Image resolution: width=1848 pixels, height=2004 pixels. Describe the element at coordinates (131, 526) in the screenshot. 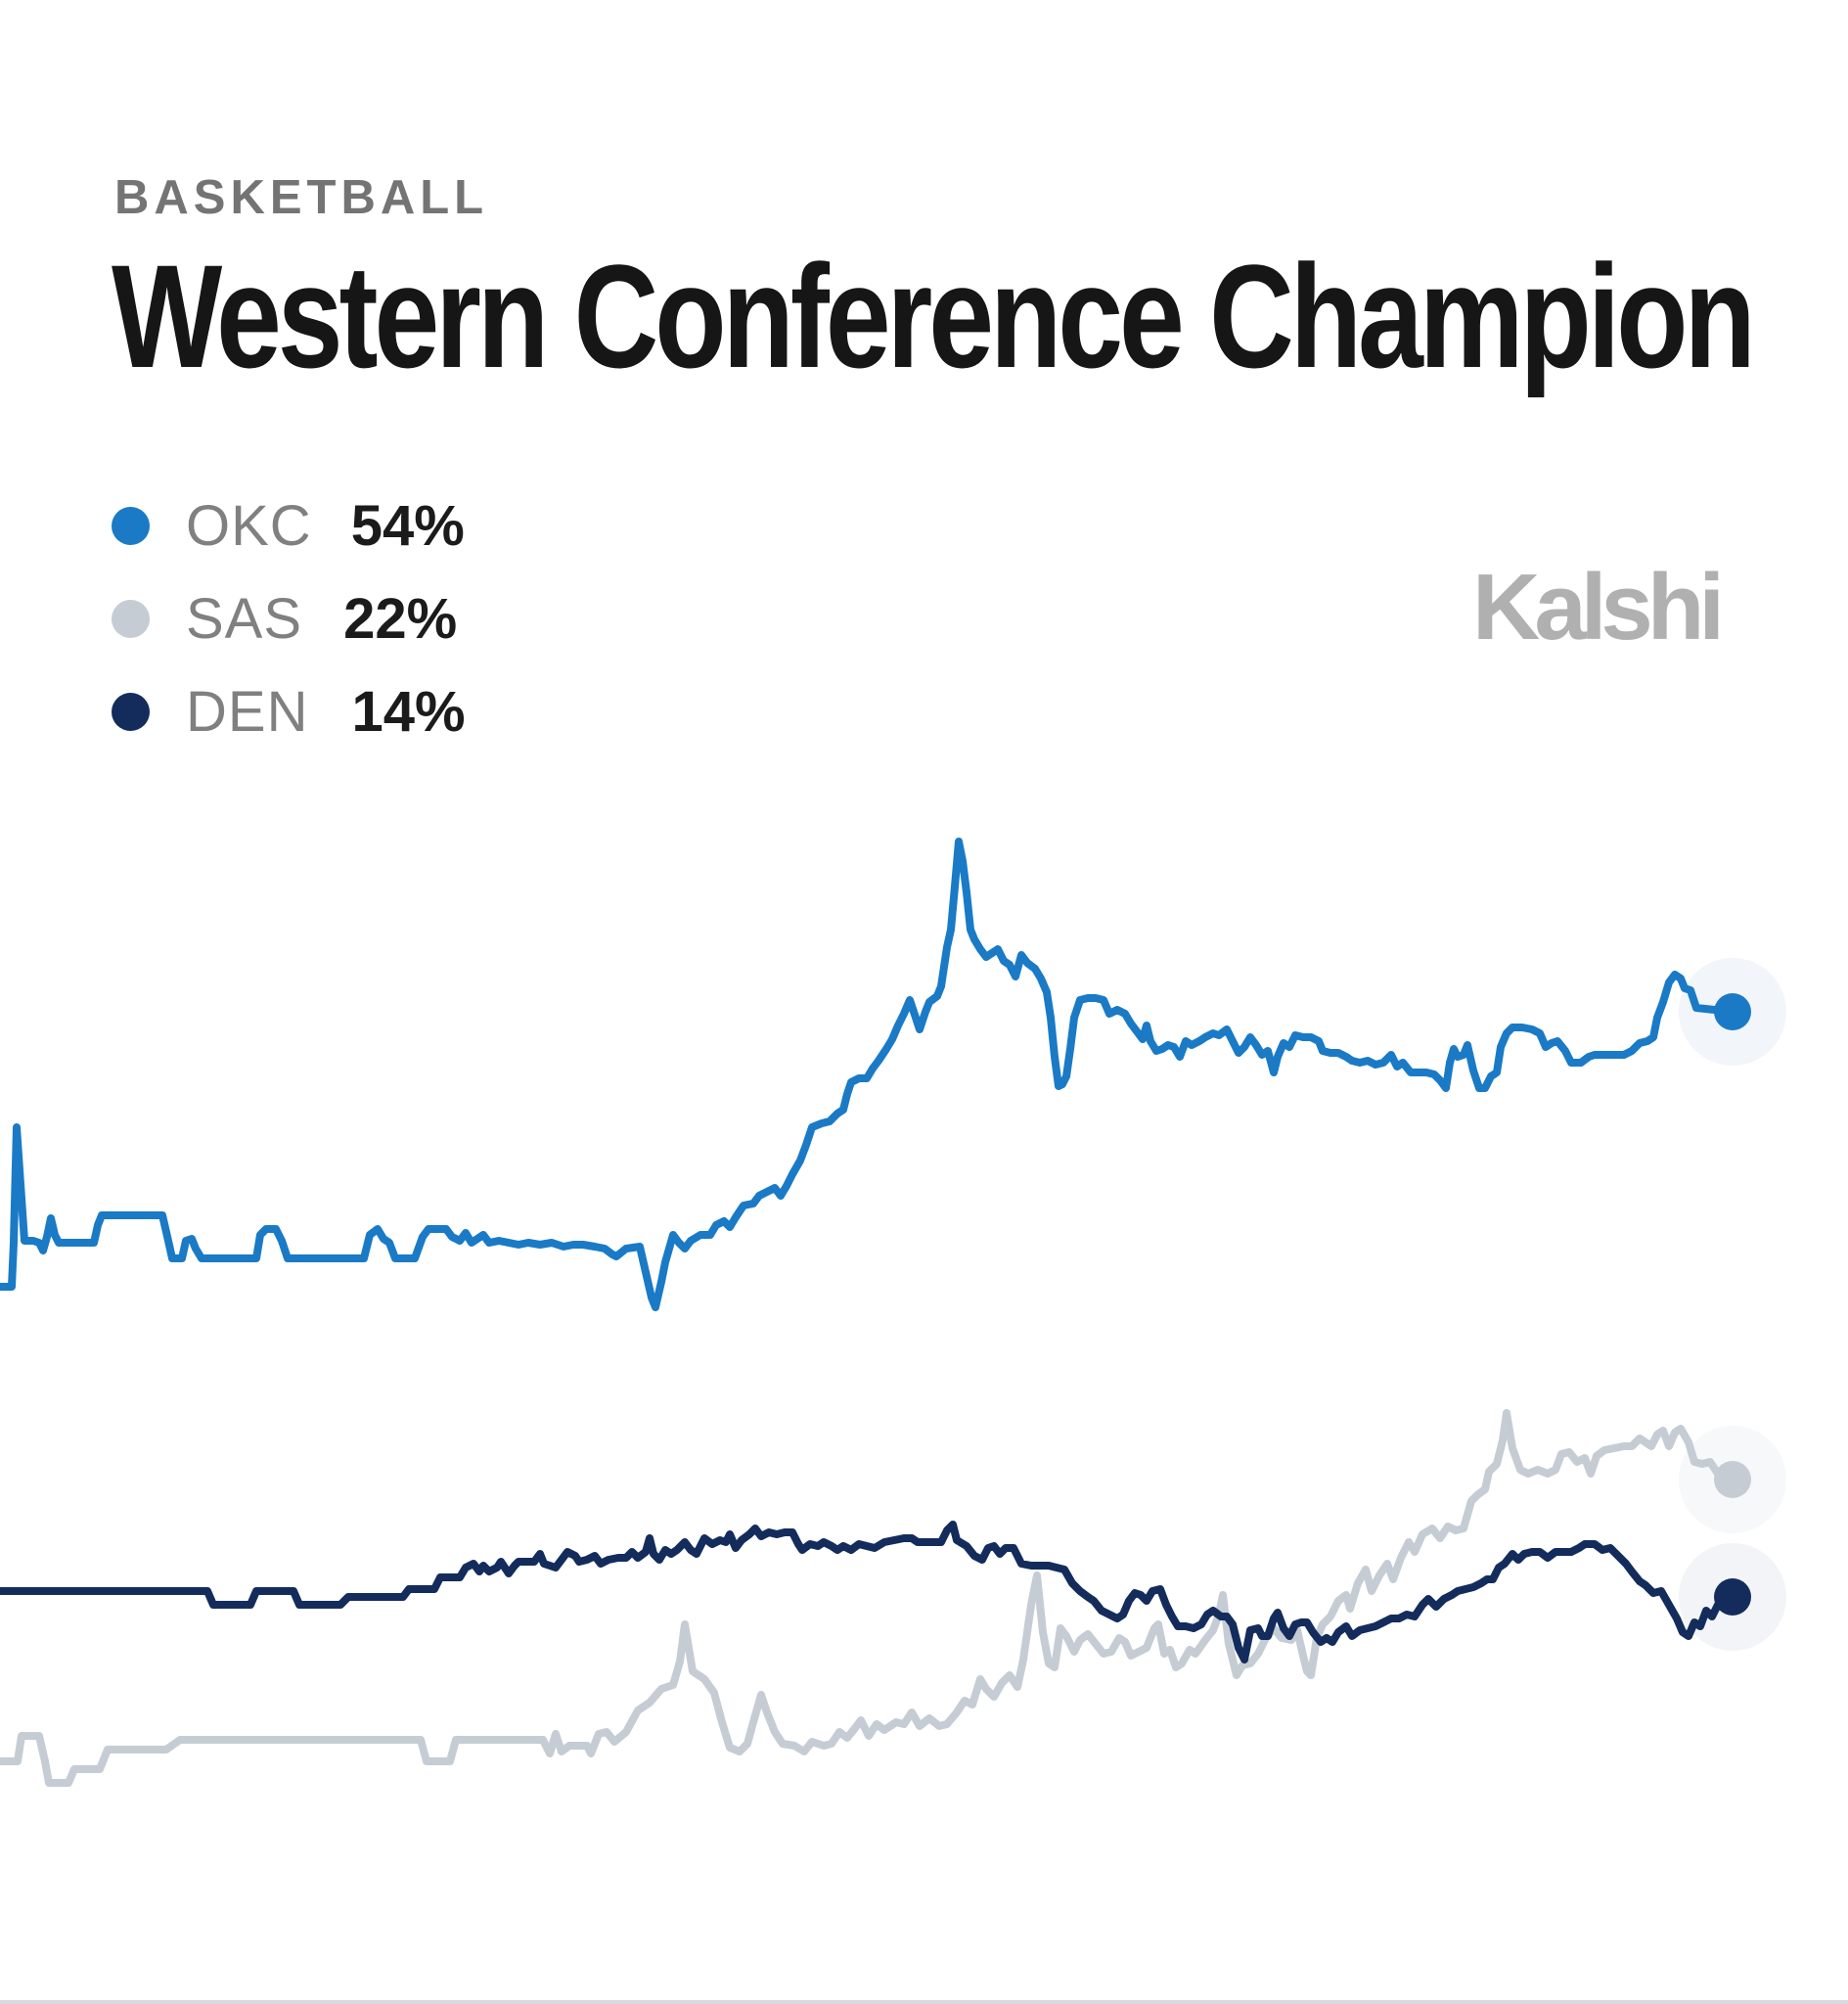

I see `okc-dot-icon` at that location.